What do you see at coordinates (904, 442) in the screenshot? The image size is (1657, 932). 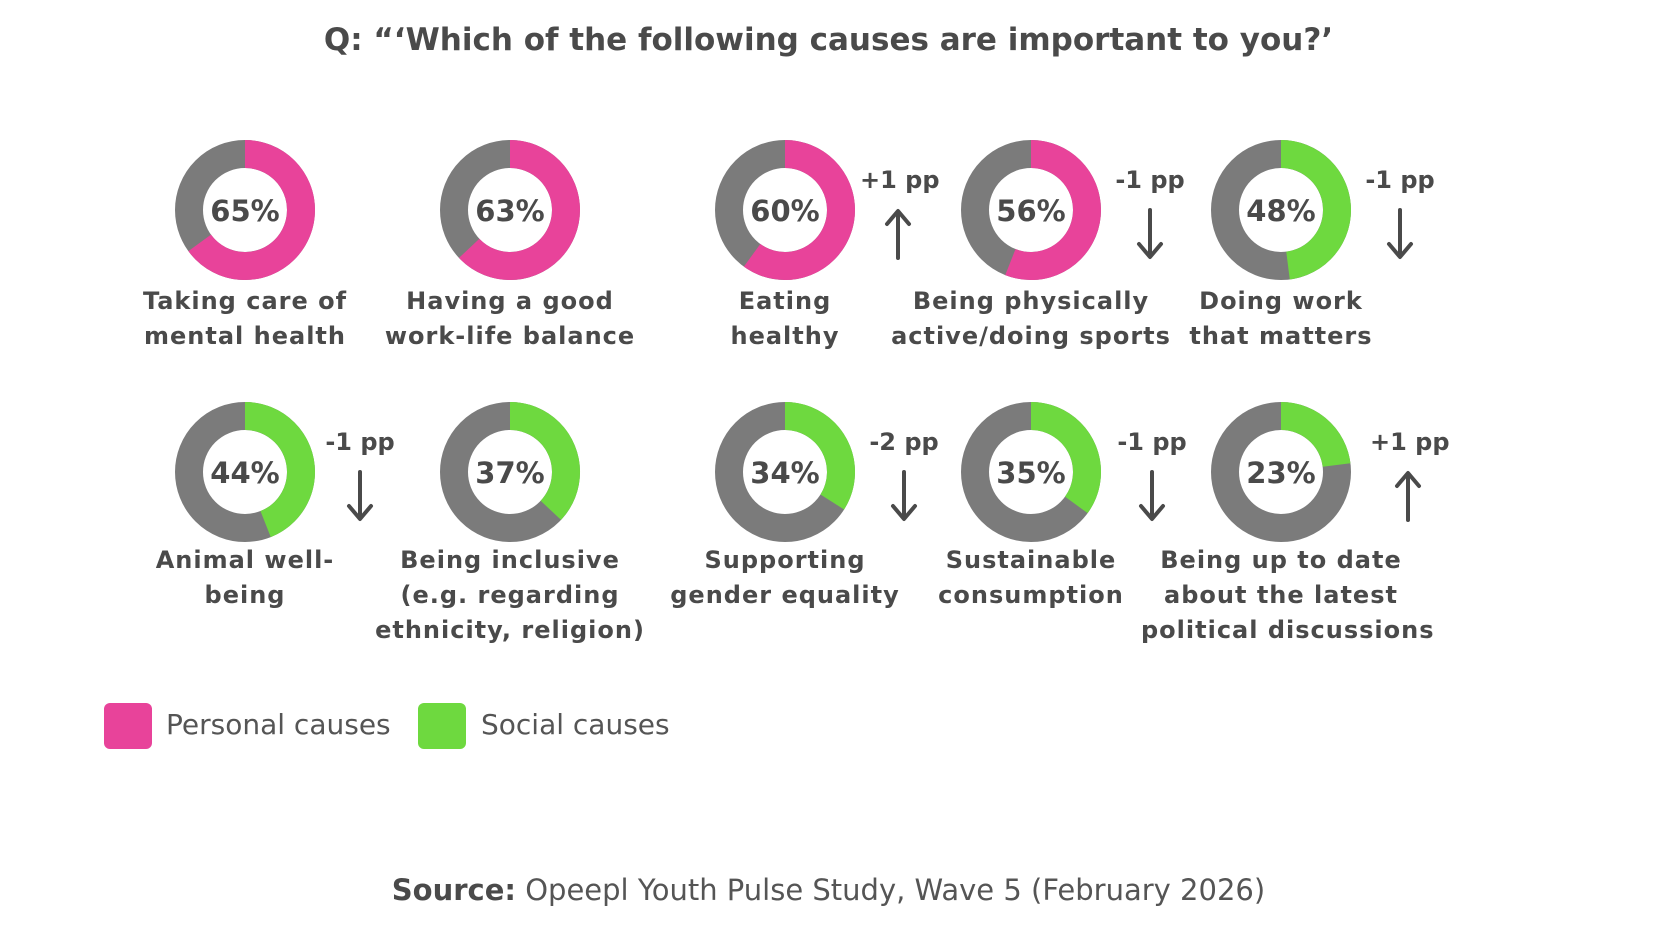 I see `change-label-7: -2 pp` at bounding box center [904, 442].